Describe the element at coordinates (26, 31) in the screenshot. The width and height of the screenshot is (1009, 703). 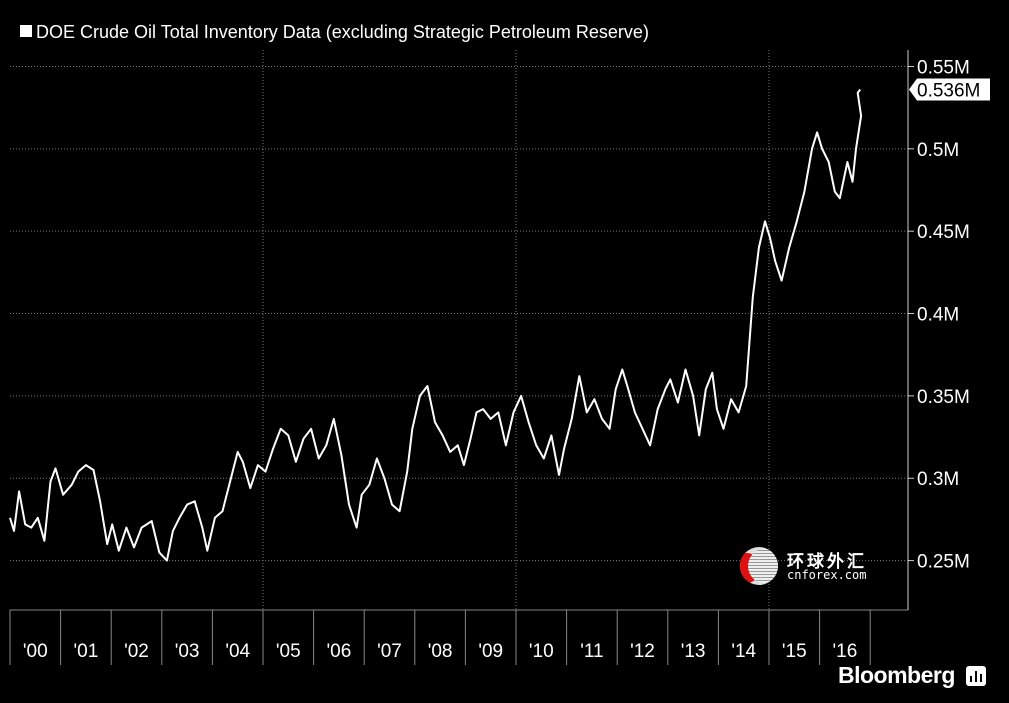
I see `legend-square-icon` at that location.